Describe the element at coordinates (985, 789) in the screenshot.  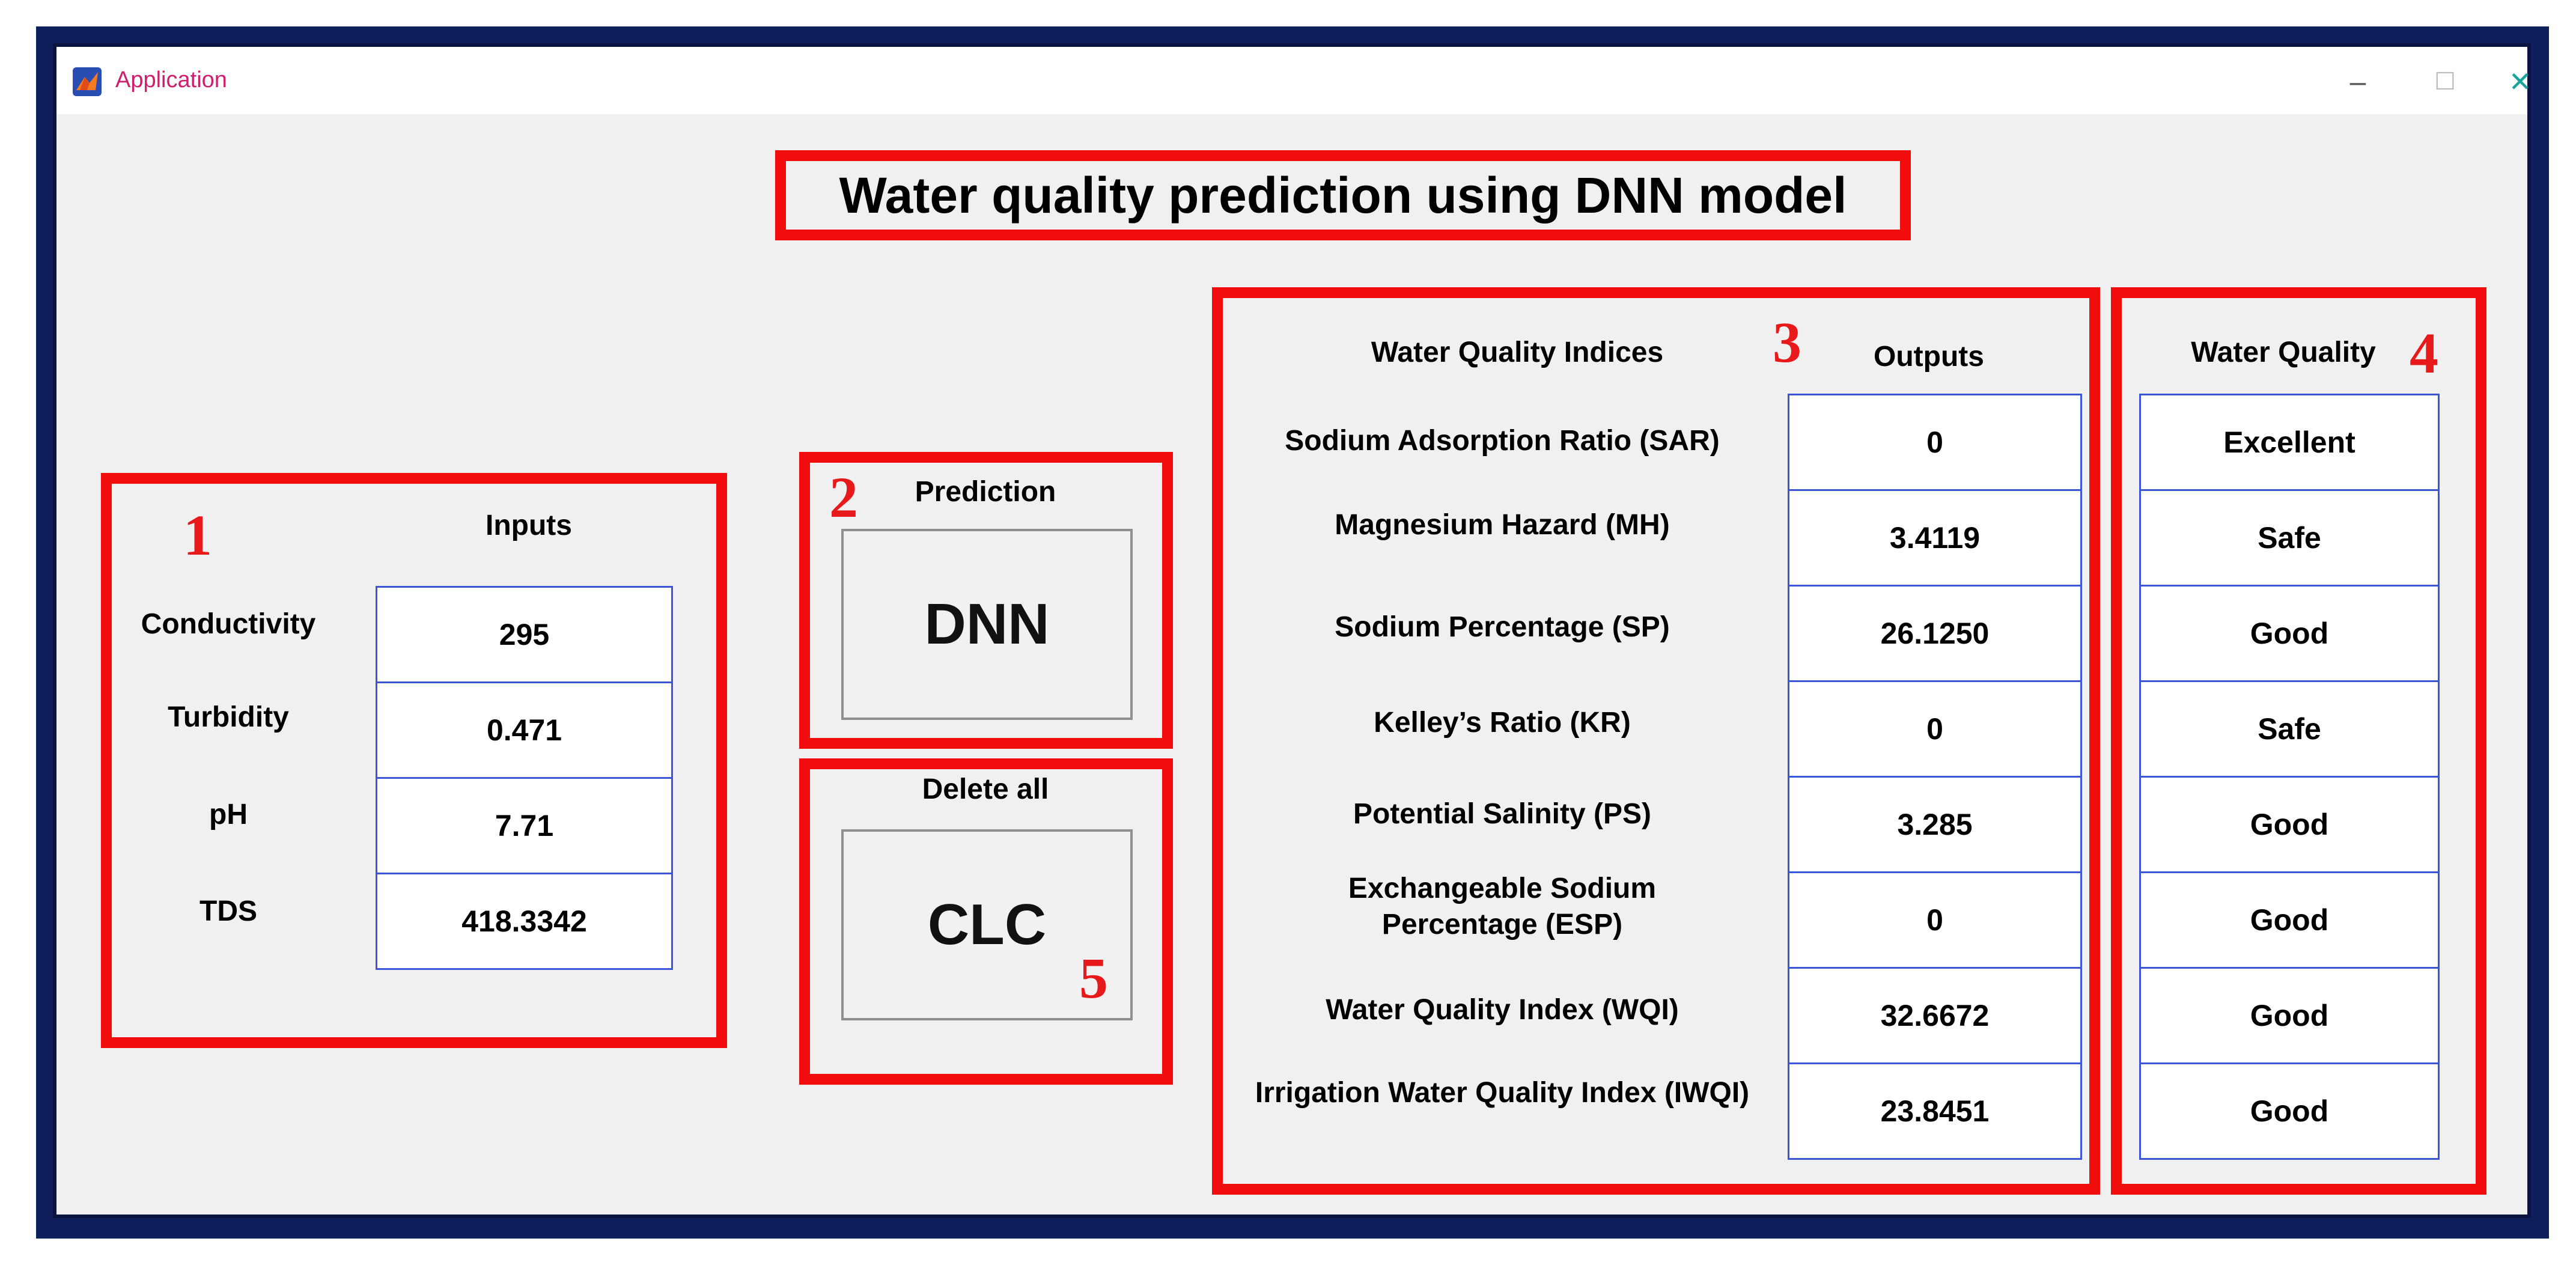
I see `delete-all-heading: Delete all` at that location.